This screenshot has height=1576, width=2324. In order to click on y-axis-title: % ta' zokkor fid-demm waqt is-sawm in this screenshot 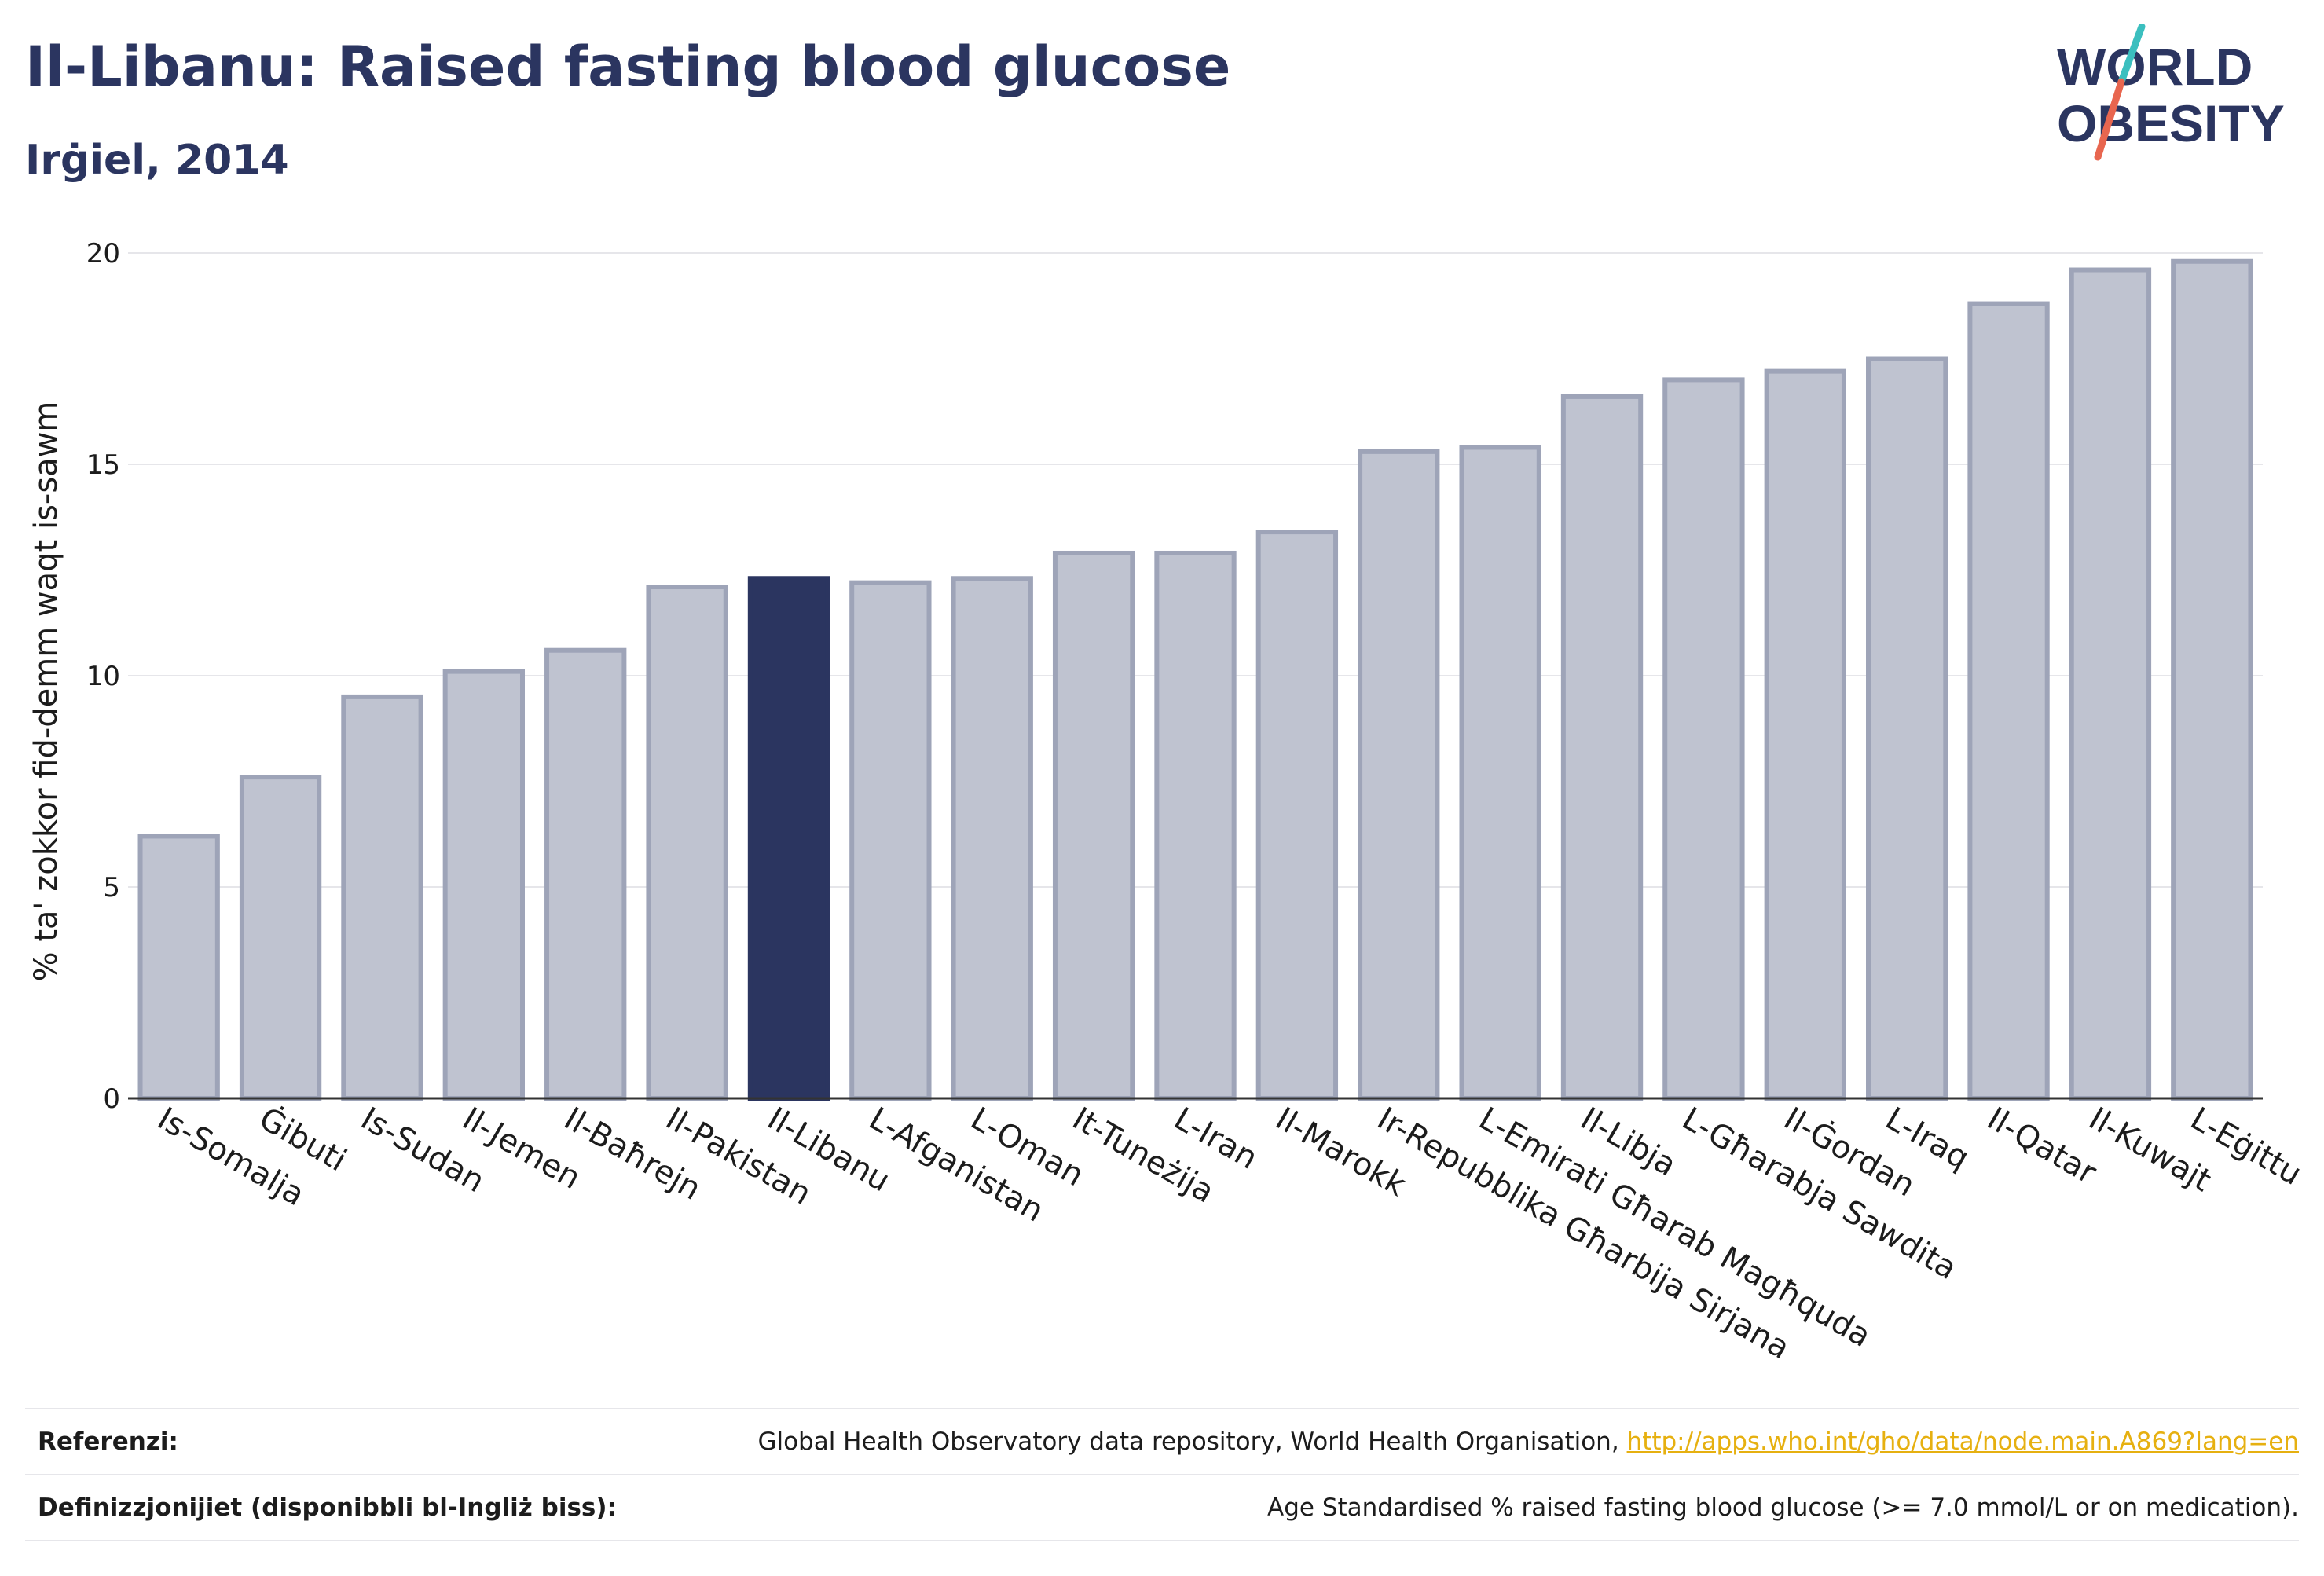, I will do `click(46, 691)`.